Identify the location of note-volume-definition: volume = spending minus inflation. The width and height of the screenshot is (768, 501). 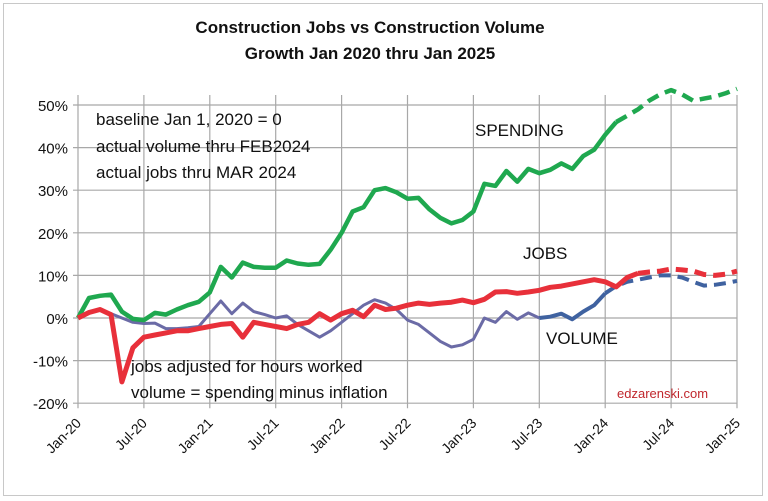
(259, 392).